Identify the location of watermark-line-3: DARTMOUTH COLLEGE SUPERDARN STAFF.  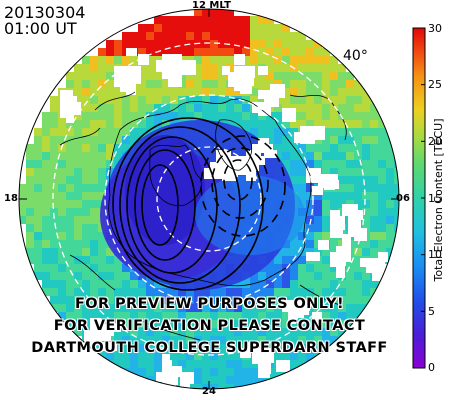
(209, 348).